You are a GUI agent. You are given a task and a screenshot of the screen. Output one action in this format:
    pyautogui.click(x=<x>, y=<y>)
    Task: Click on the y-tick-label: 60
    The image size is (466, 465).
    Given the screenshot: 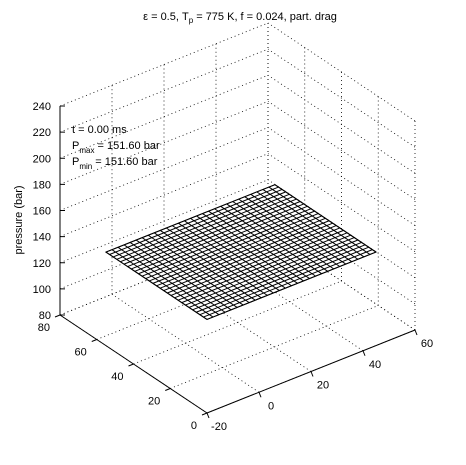 What is the action you would take?
    pyautogui.click(x=81, y=353)
    